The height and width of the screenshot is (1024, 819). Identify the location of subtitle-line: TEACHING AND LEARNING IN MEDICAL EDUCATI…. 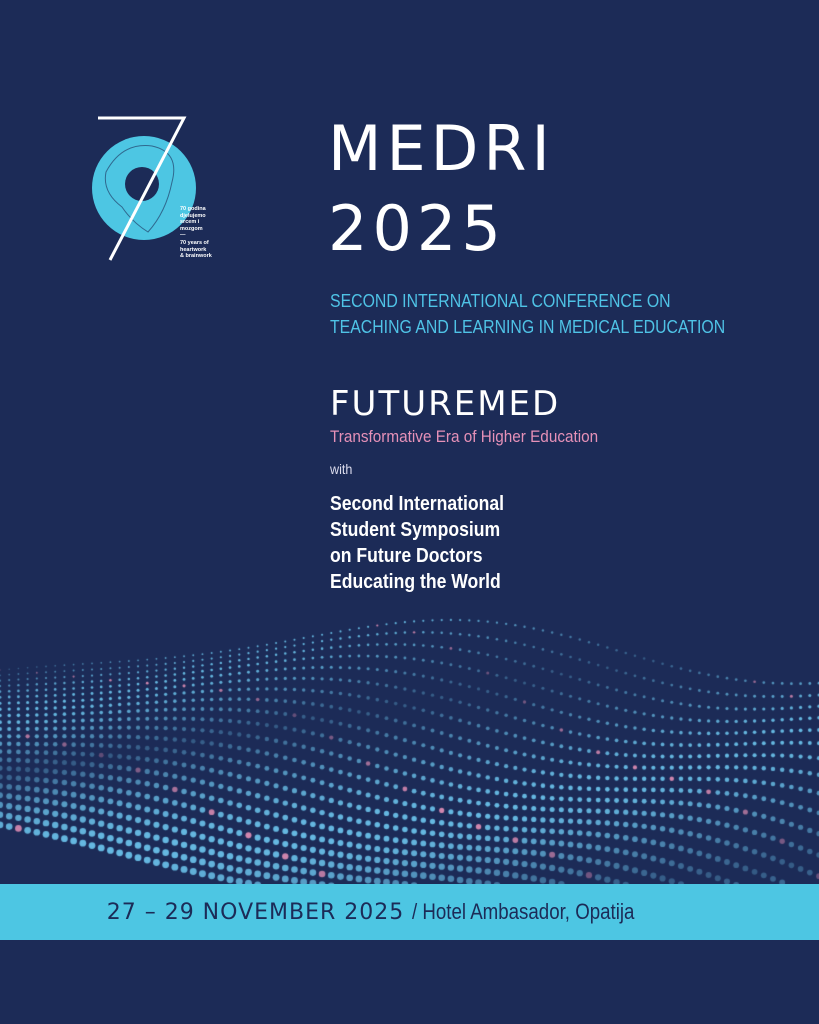
(528, 327).